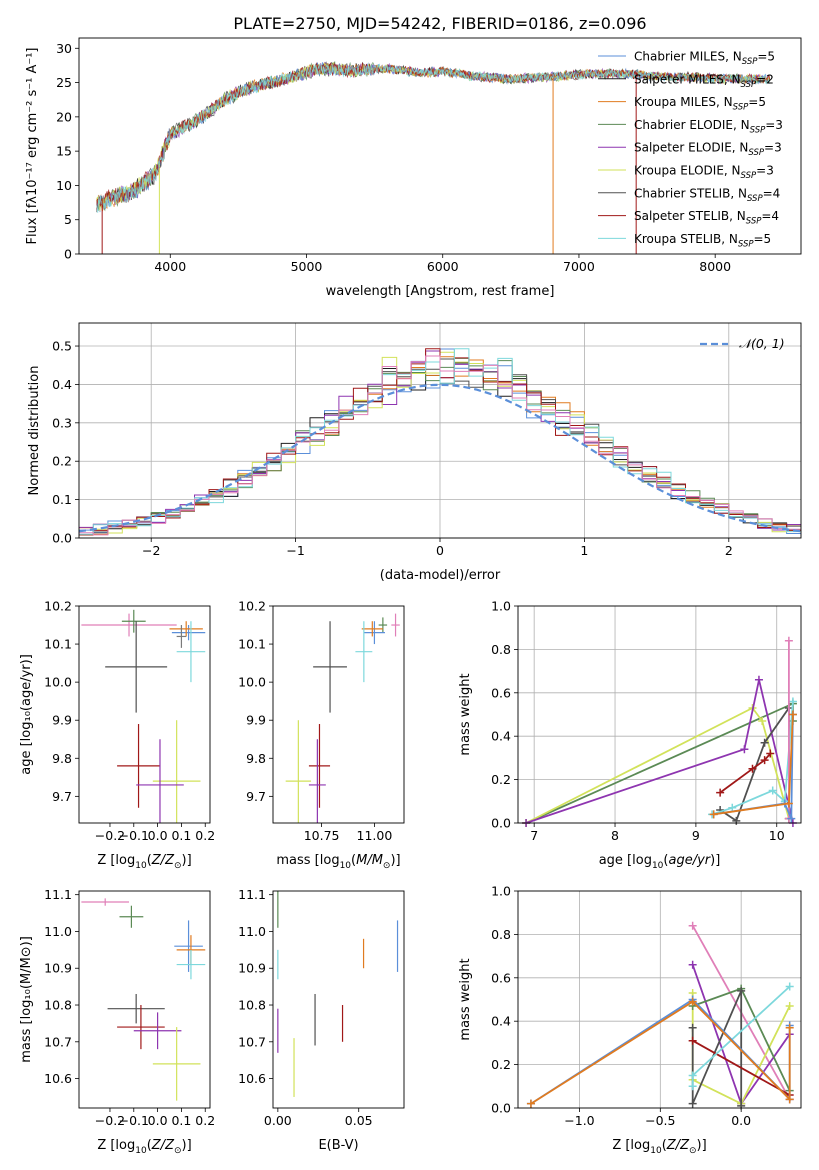 The width and height of the screenshot is (819, 1170). What do you see at coordinates (534, 835) in the screenshot?
I see `x-tick-label: 7` at bounding box center [534, 835].